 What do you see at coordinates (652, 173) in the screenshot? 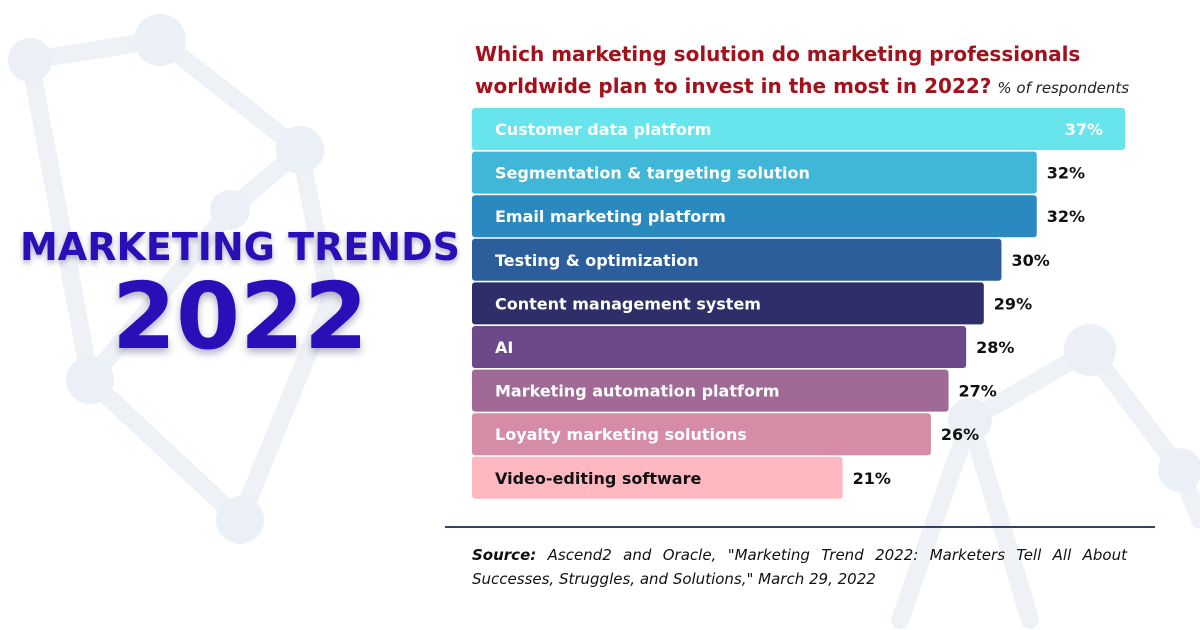
I see `bar-category-label: Segmentation & targeting solution` at bounding box center [652, 173].